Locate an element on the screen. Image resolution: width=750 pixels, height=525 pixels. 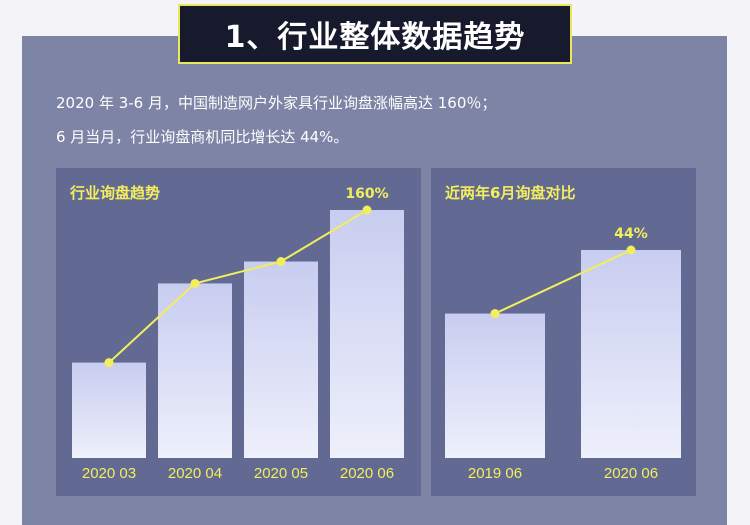
trend-x-tick-label: 2020 03 is located at coordinates (109, 473).